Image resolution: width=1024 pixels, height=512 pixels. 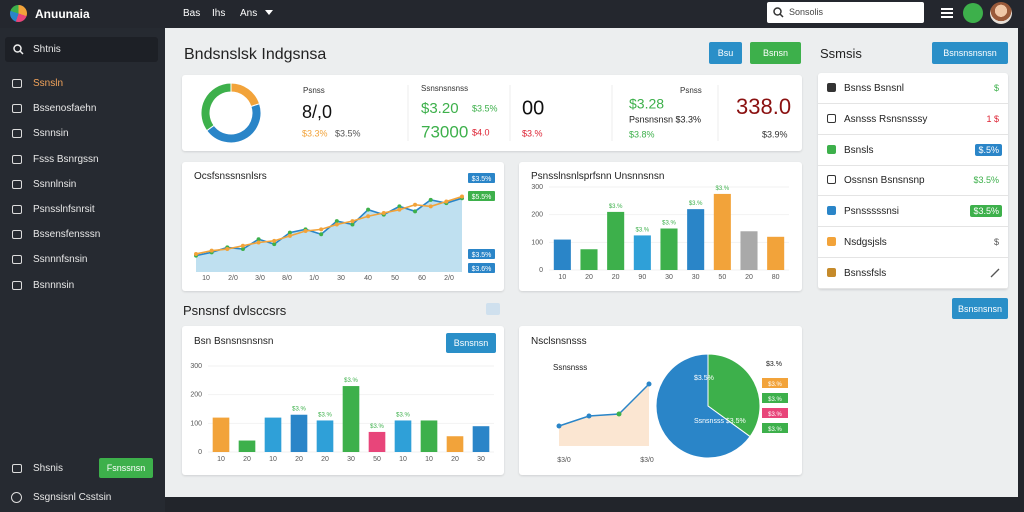 I want to click on list-row: Bsnss Bsnsnl $, so click(x=913, y=88).